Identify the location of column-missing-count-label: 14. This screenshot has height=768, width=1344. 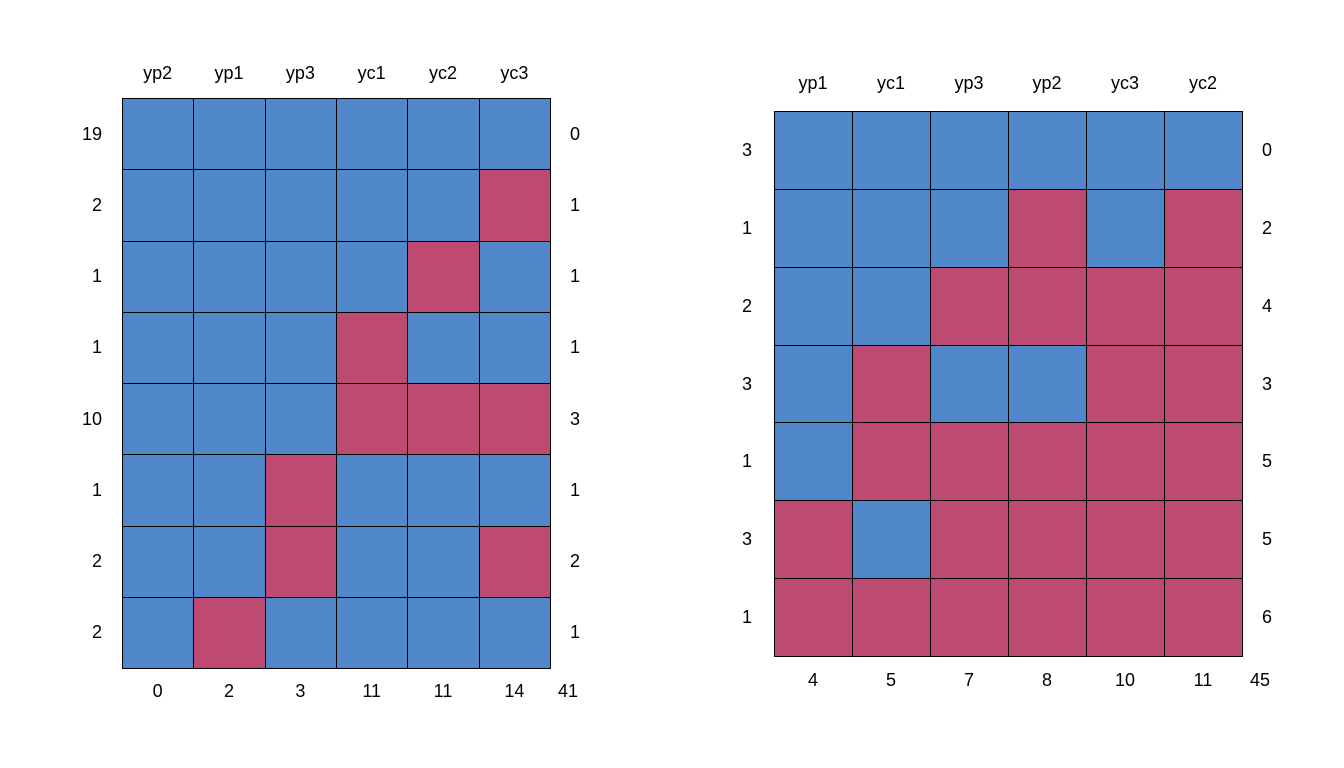
(514, 691).